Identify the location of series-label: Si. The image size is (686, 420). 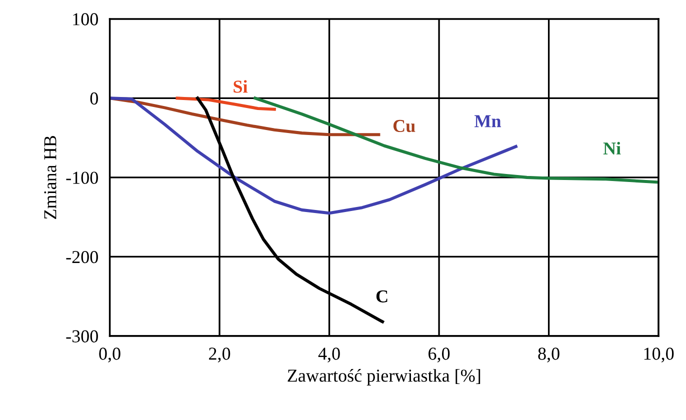
(241, 86).